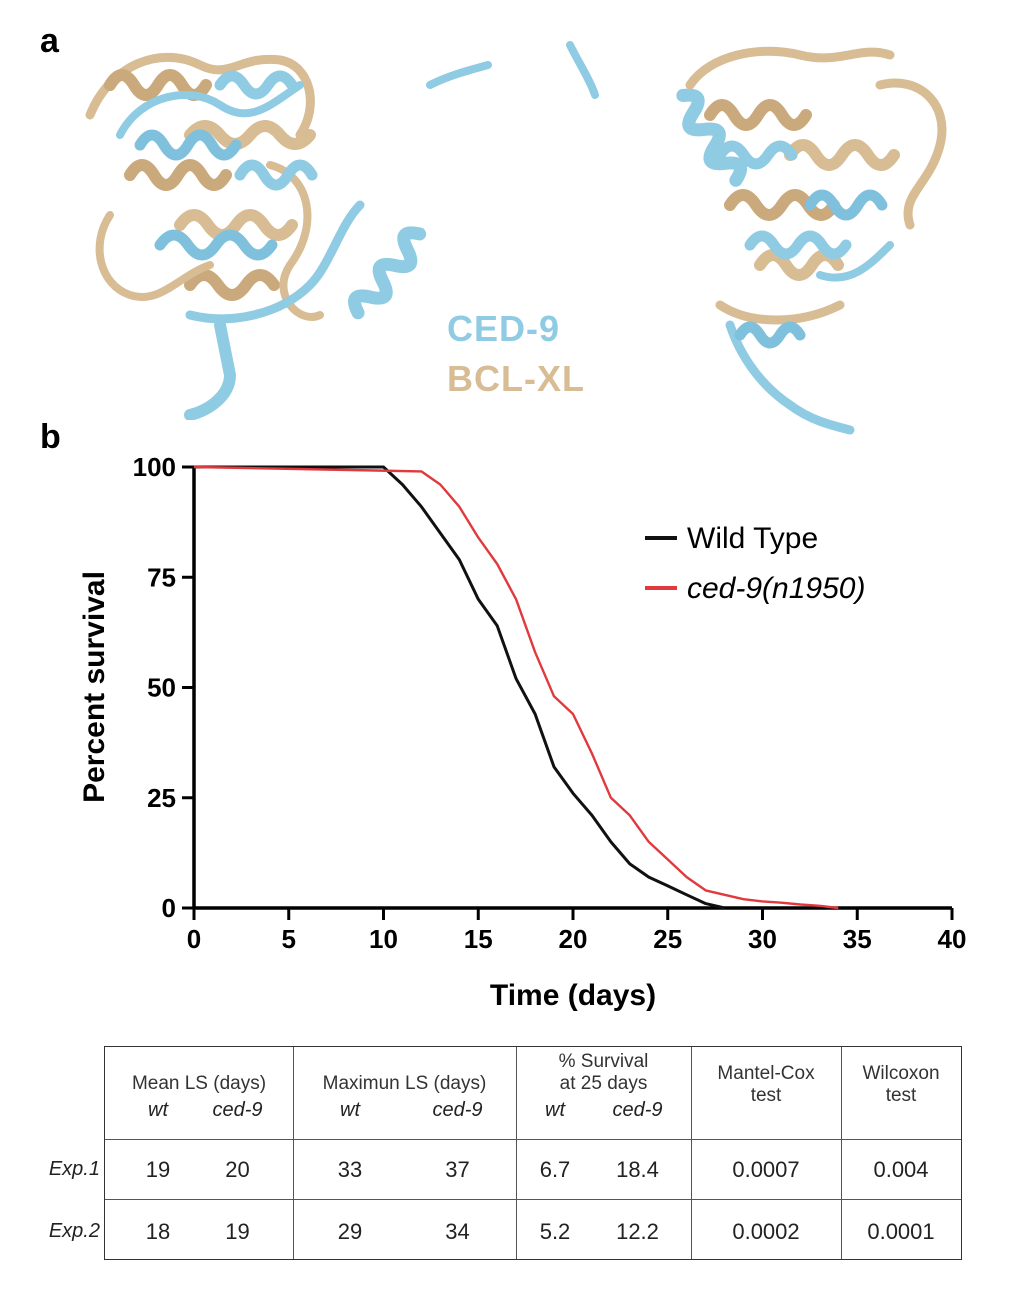  What do you see at coordinates (901, 1073) in the screenshot?
I see `header-wilcoxon-1: Wilcoxon` at bounding box center [901, 1073].